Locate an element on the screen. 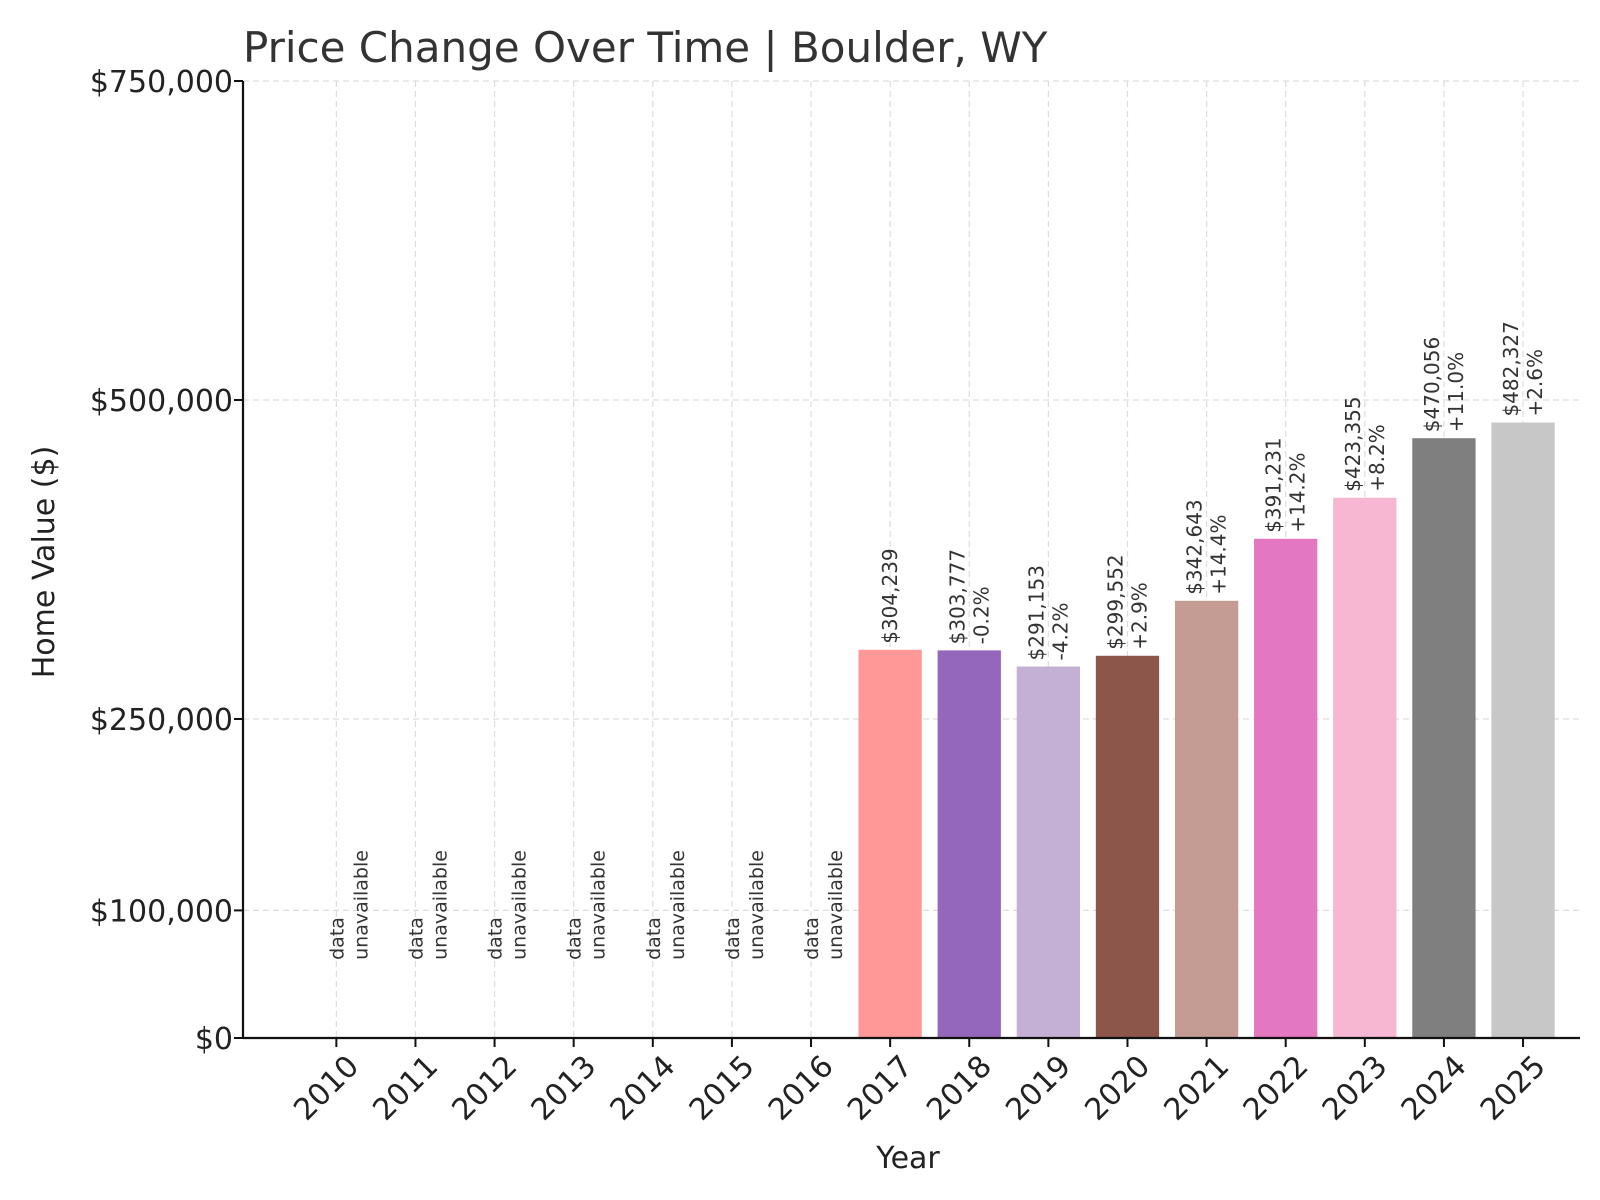 This screenshot has height=1200, width=1600. bar-2019 is located at coordinates (1048, 852).